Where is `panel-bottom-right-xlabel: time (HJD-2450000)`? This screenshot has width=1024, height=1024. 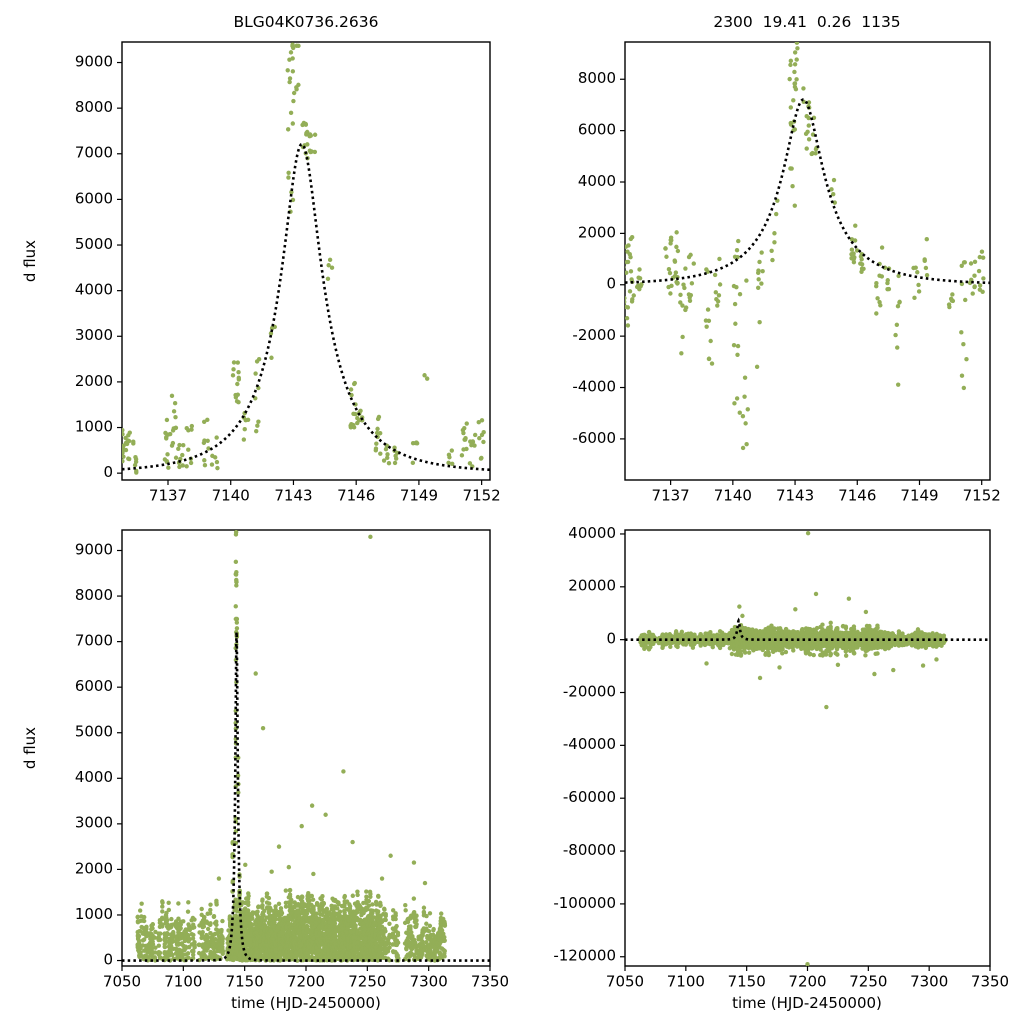
panel-bottom-right-xlabel: time (HJD-2450000) is located at coordinates (807, 1003).